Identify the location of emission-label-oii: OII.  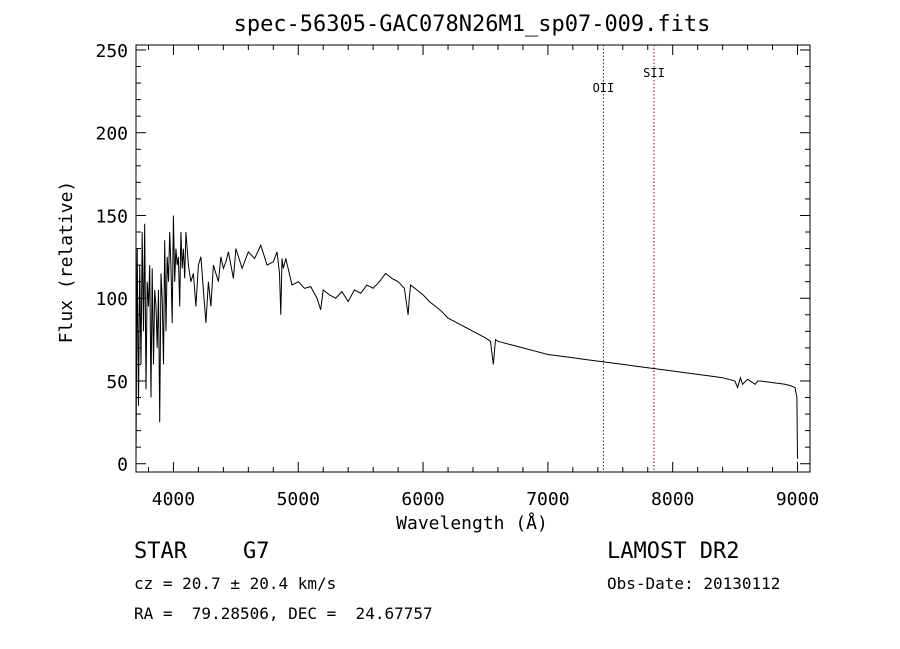
(604, 88).